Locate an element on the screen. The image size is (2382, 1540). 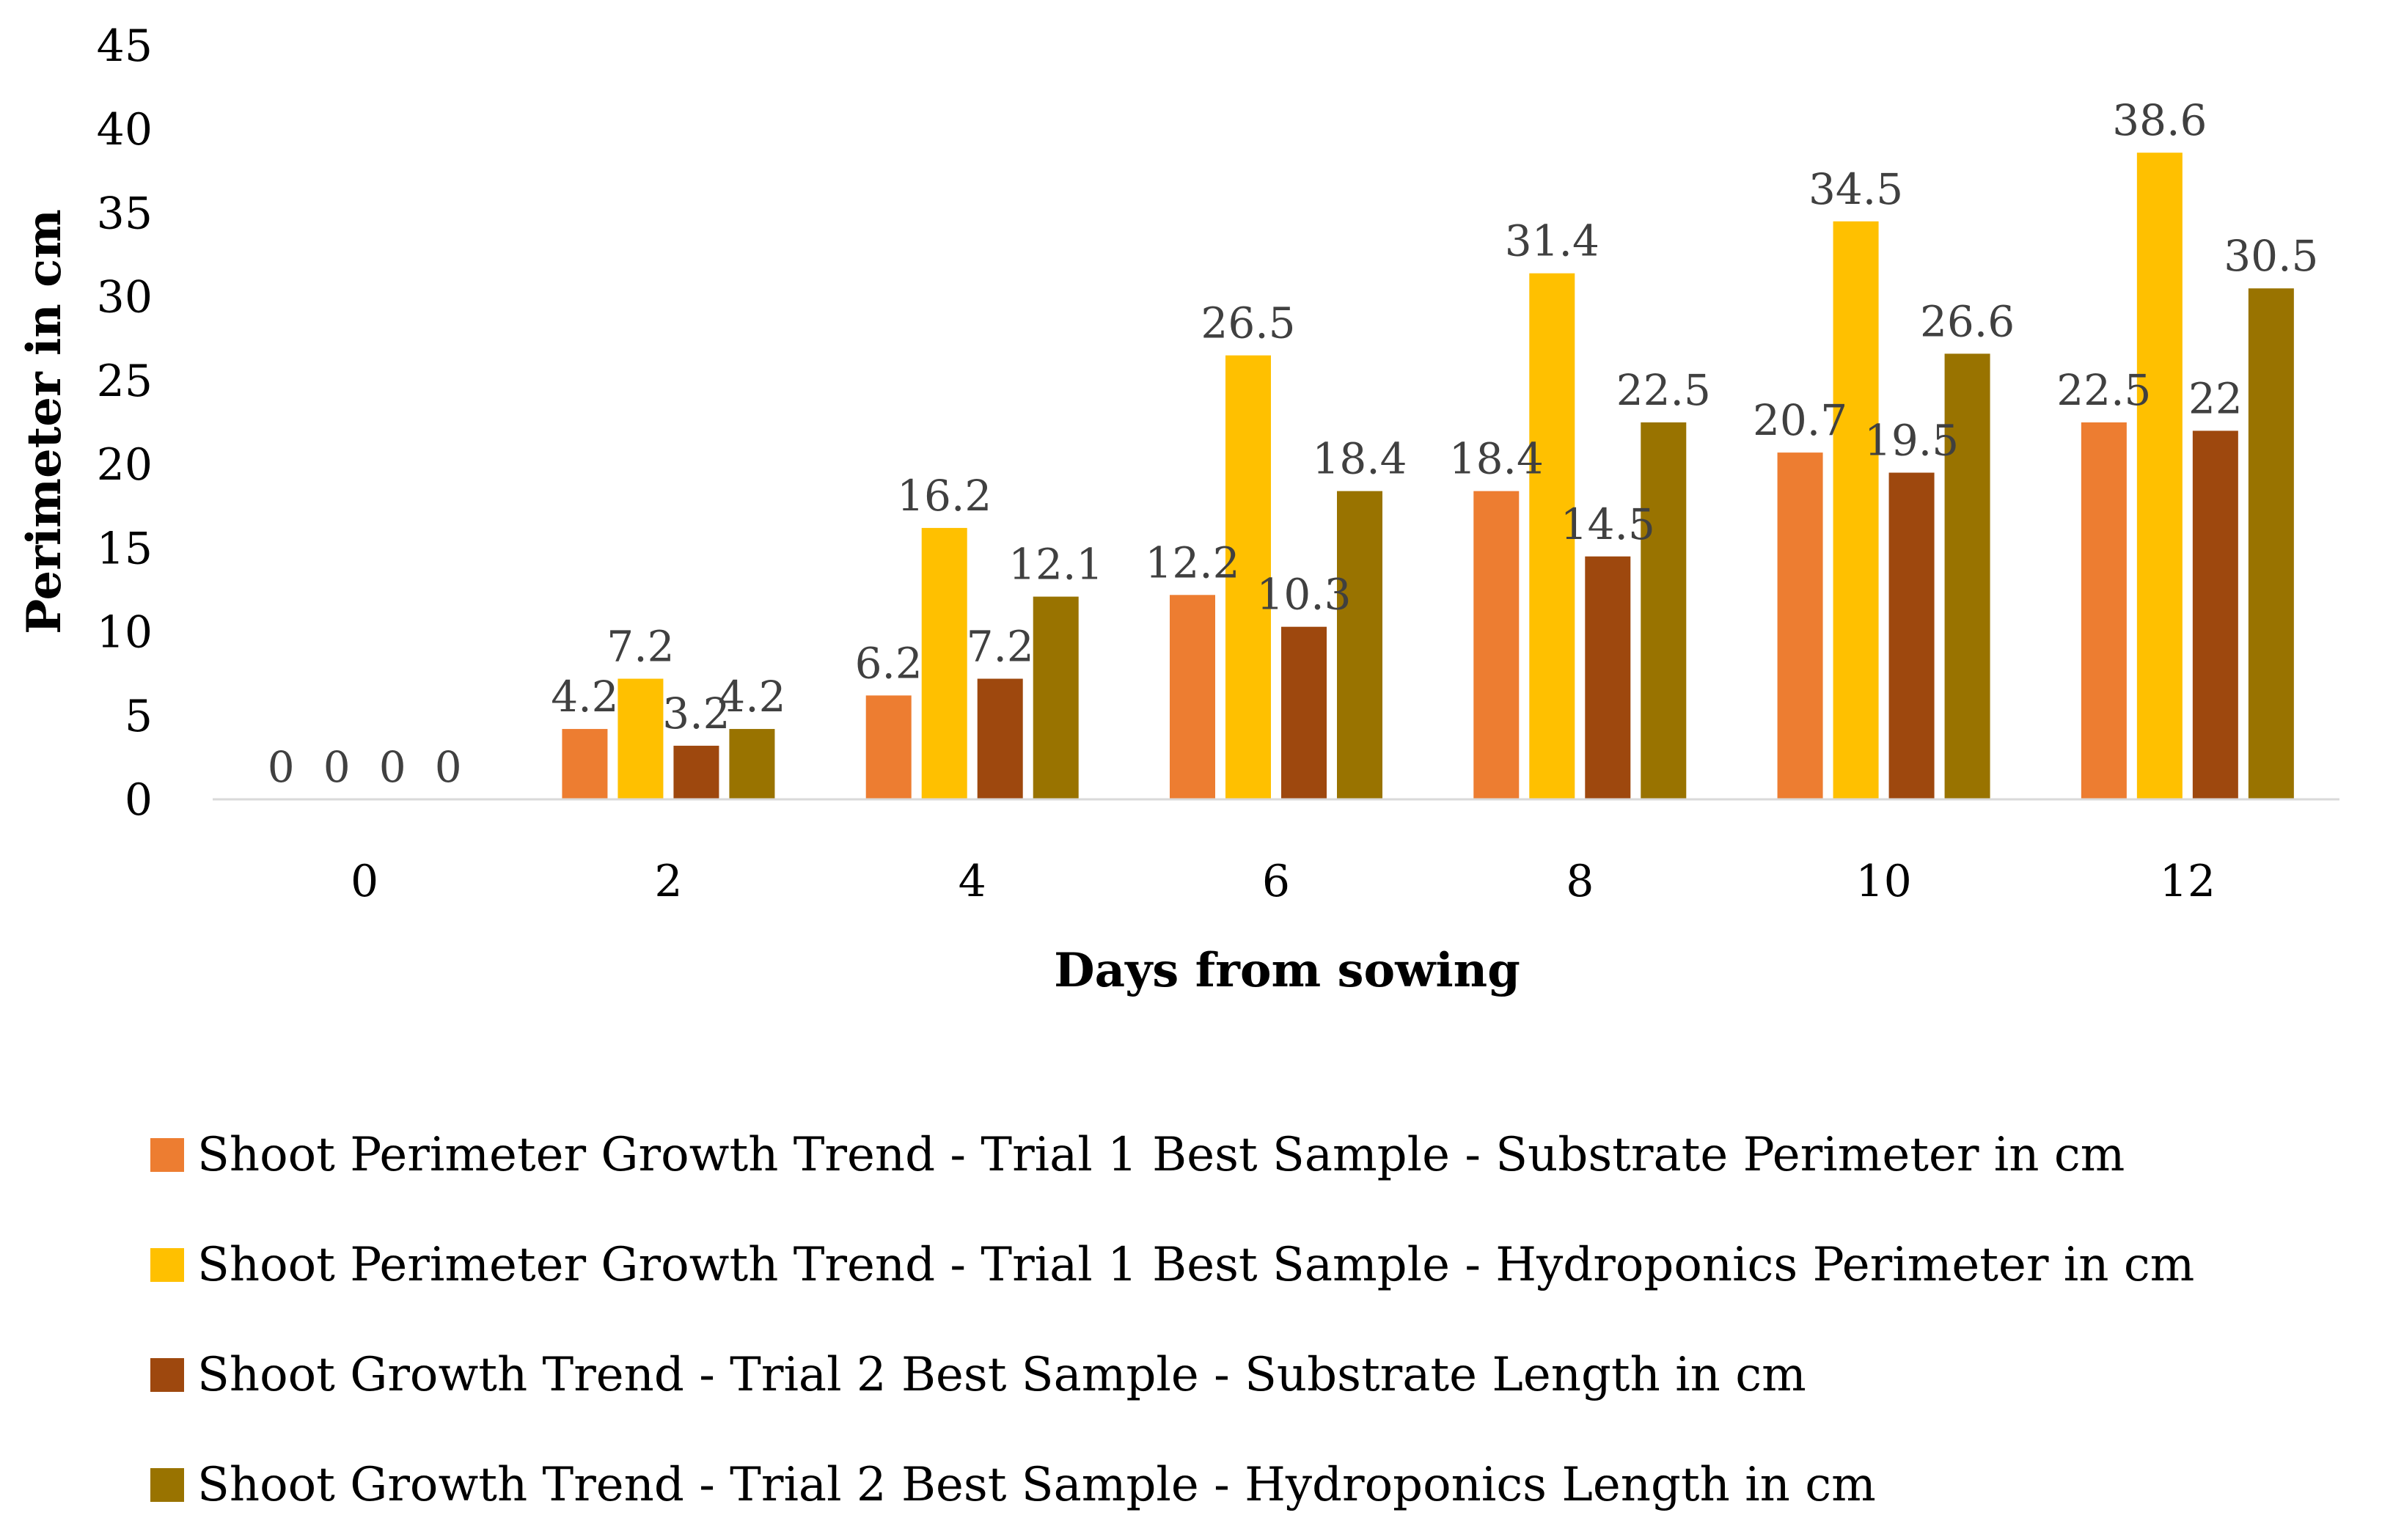
data-label-series2-day-2: 7.2 is located at coordinates (640, 647).